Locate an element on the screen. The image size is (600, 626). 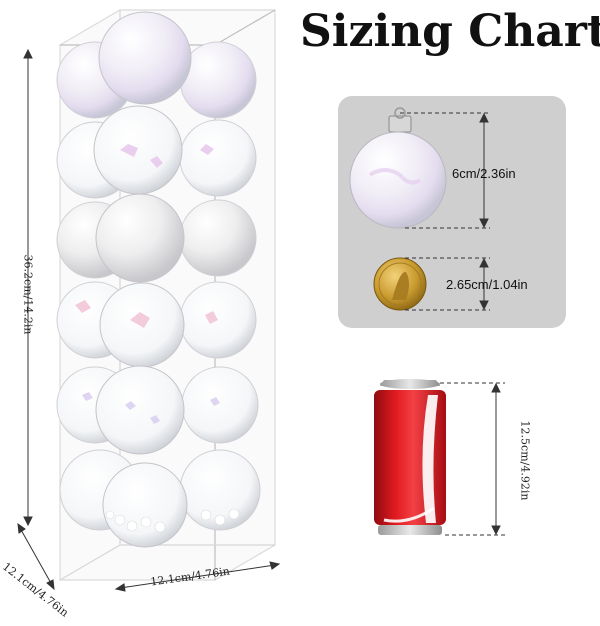
page-title: Sizing Chart is located at coordinates (450, 31).